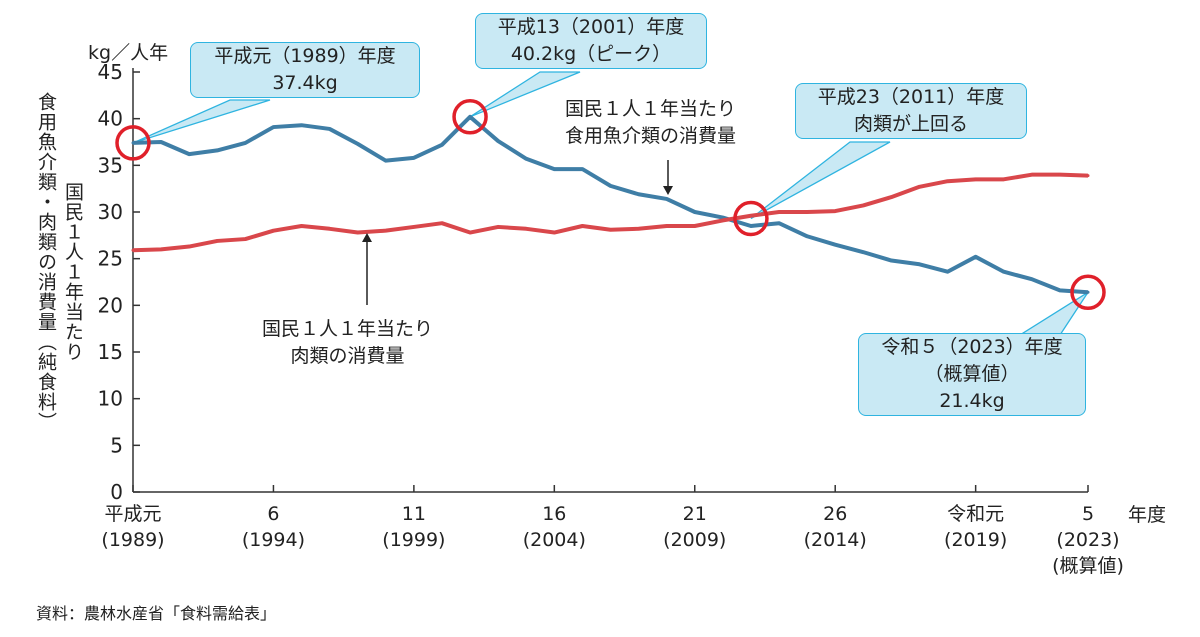 Image resolution: width=1200 pixels, height=637 pixels. Describe the element at coordinates (975, 514) in the screenshot. I see `x-tick-label: 令和元` at that location.